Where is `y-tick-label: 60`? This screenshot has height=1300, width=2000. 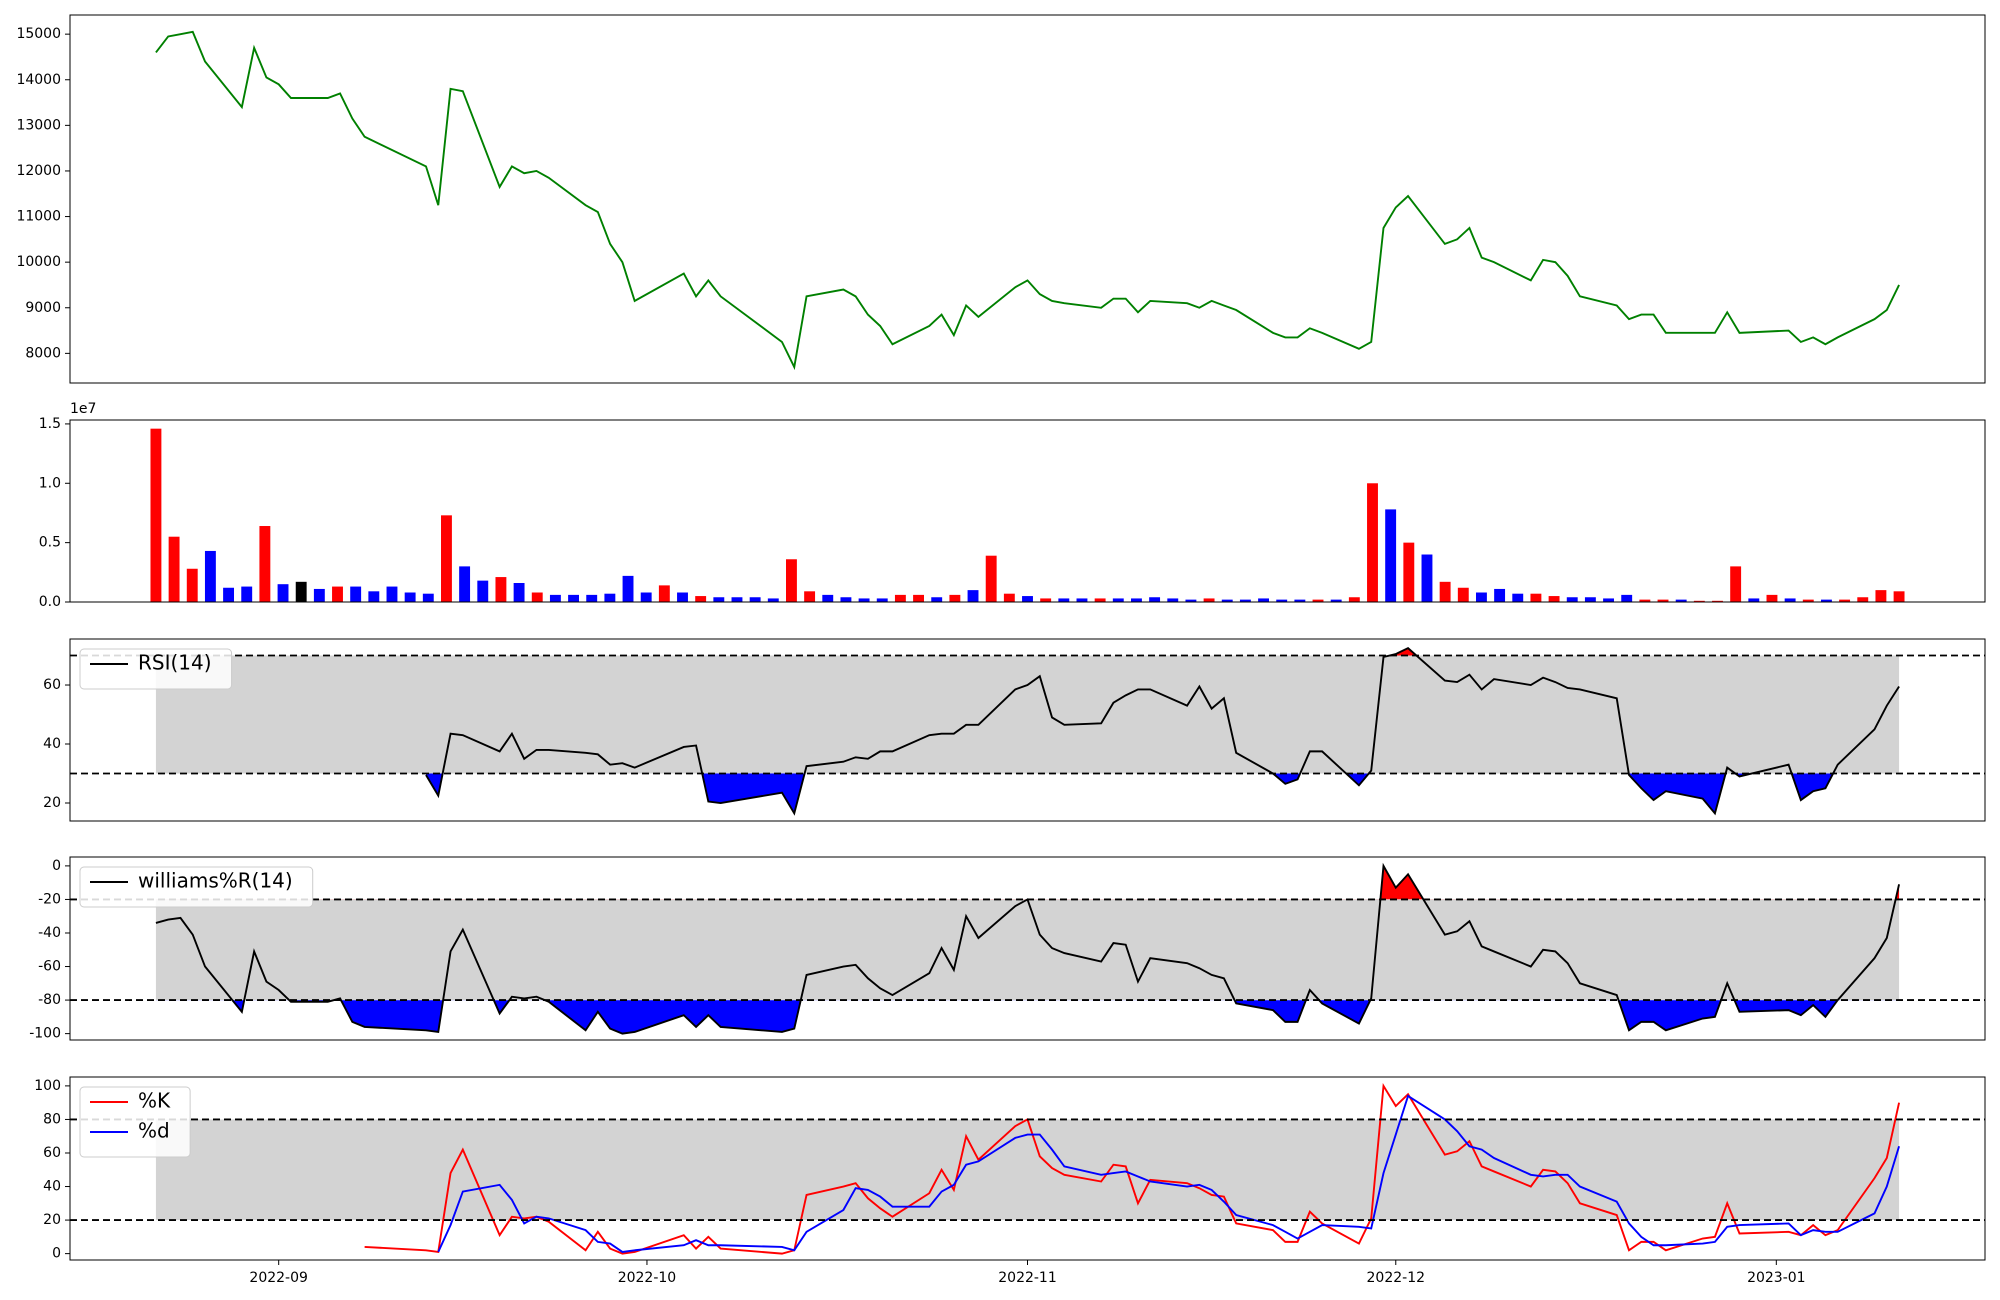
y-tick-label: 60 is located at coordinates (52, 685).